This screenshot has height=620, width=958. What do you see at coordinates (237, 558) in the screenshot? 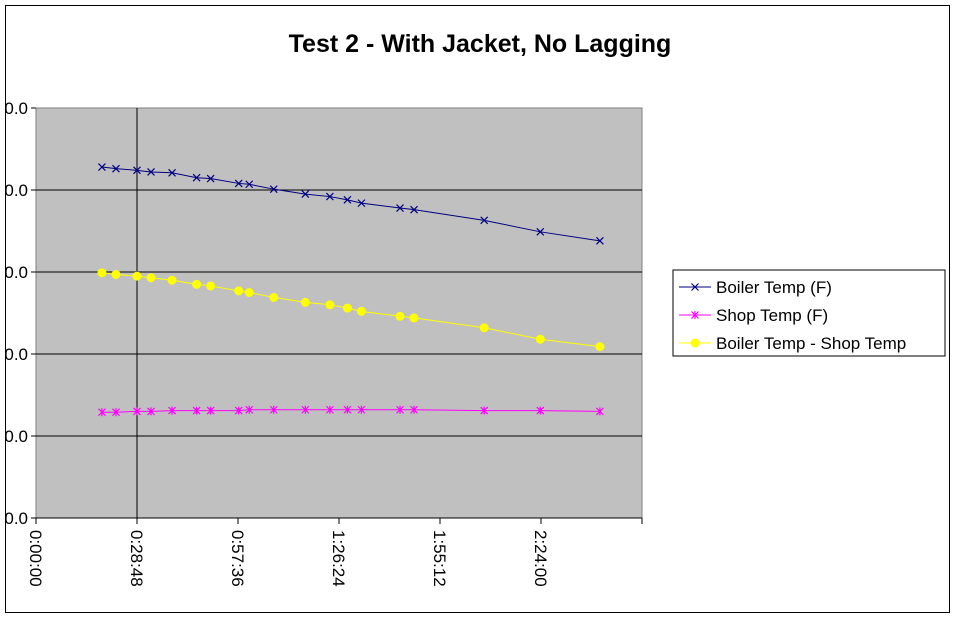
I see `x-tick-label: 0:57:36` at bounding box center [237, 558].